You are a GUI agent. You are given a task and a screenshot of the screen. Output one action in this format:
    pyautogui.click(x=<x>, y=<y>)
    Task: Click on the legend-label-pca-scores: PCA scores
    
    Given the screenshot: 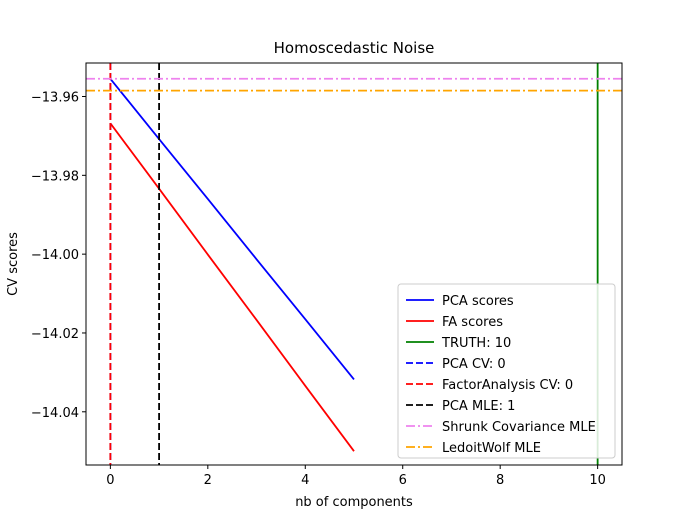 What is the action you would take?
    pyautogui.click(x=478, y=301)
    